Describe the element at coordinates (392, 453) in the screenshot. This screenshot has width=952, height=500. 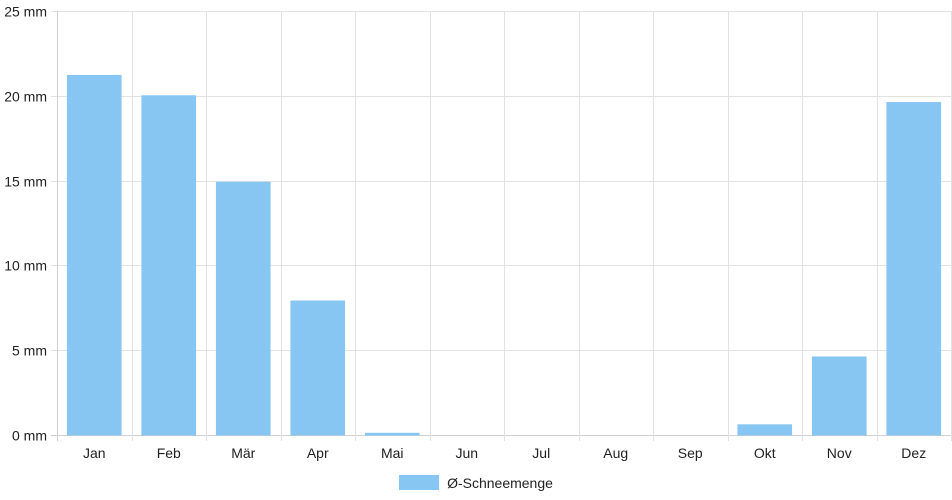
I see `x-tick-label: Mai` at that location.